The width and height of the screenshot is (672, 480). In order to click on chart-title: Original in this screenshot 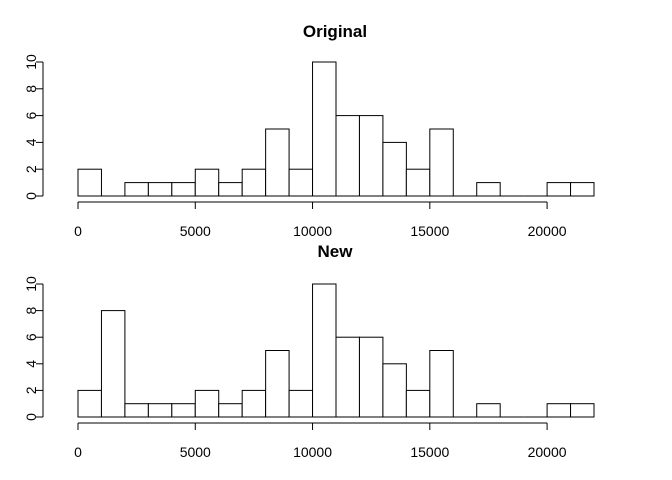, I will do `click(335, 31)`.